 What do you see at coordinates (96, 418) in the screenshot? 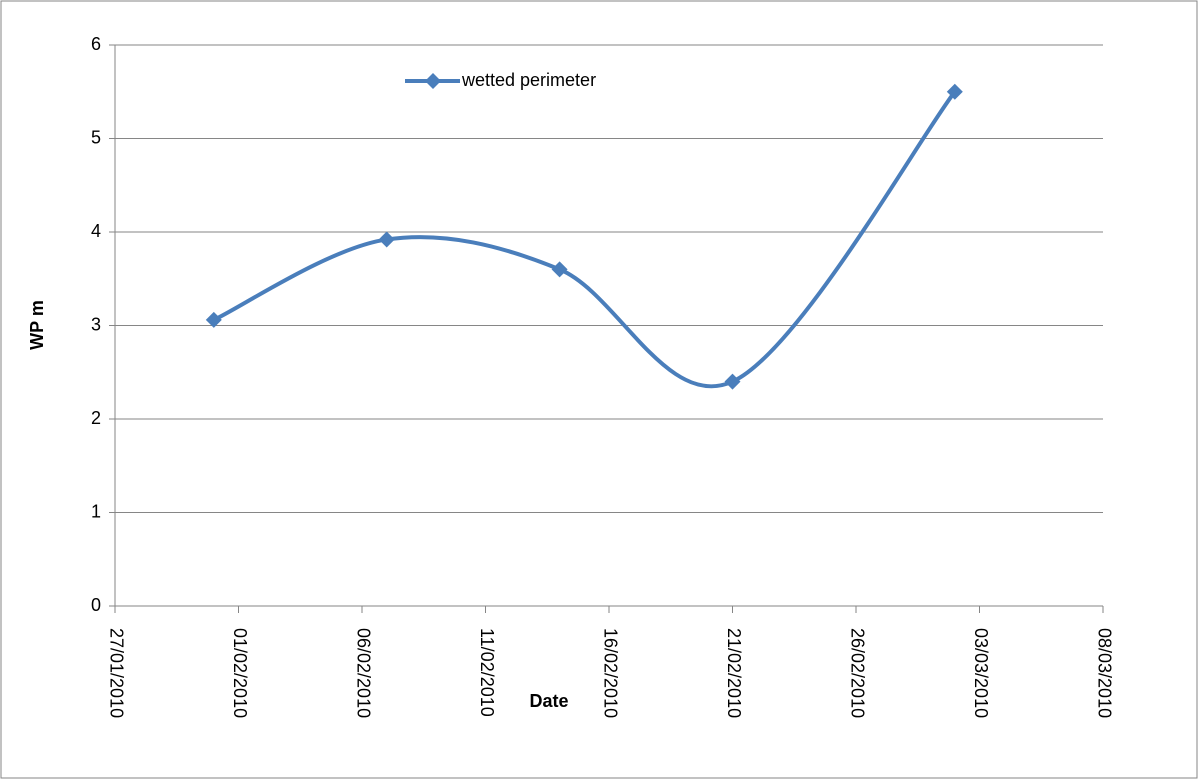
I see `y-tick-label: 2` at bounding box center [96, 418].